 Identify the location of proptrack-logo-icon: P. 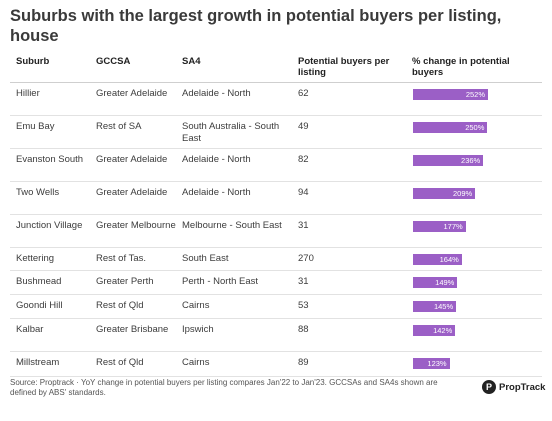
(489, 387).